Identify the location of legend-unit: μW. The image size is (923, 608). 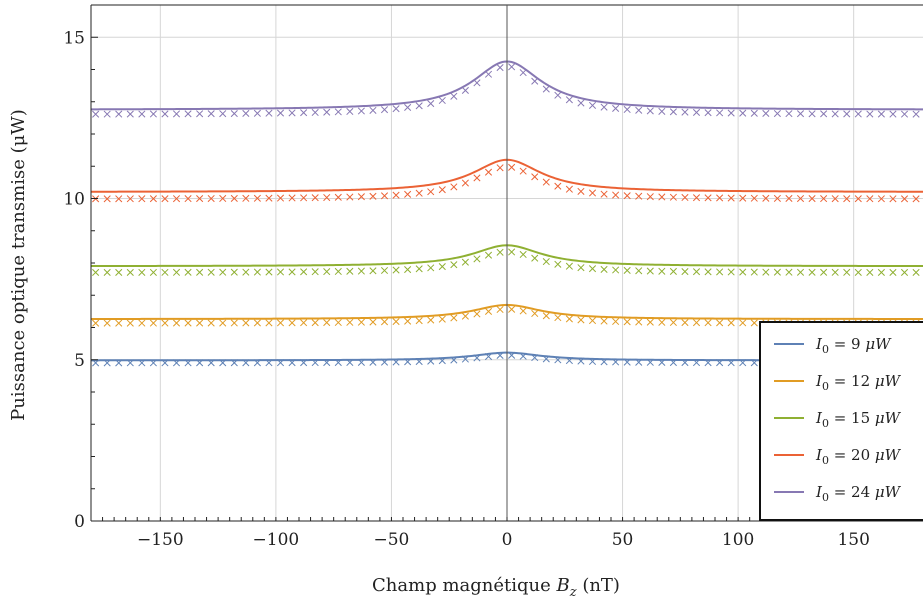
(888, 492).